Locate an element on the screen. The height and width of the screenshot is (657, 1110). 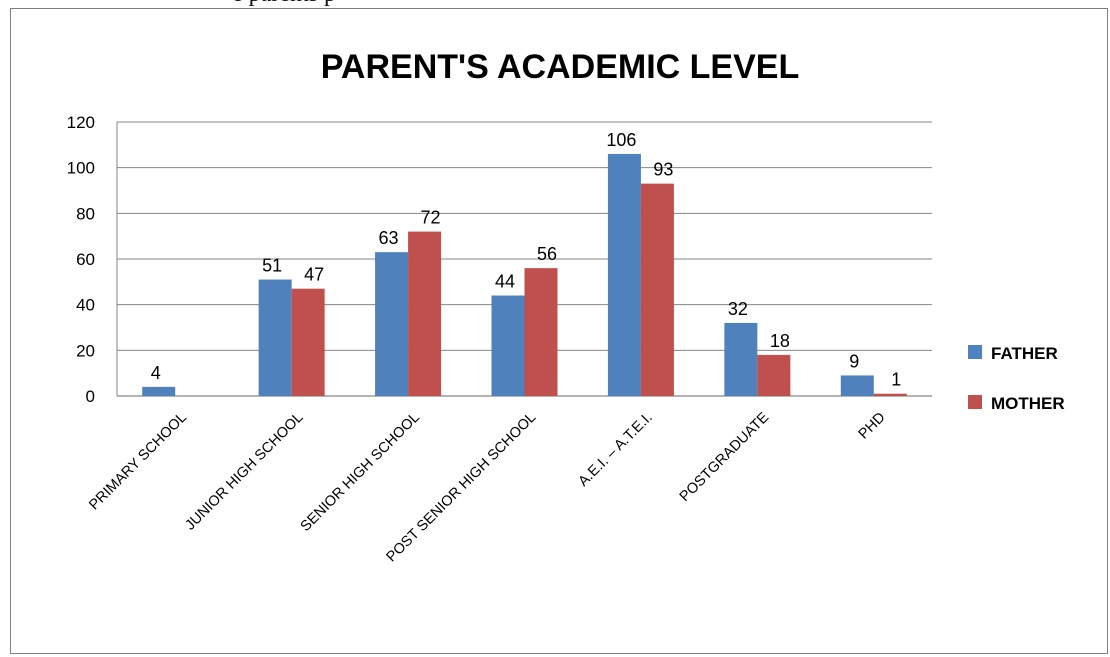
data-label-mother: 47 is located at coordinates (314, 275).